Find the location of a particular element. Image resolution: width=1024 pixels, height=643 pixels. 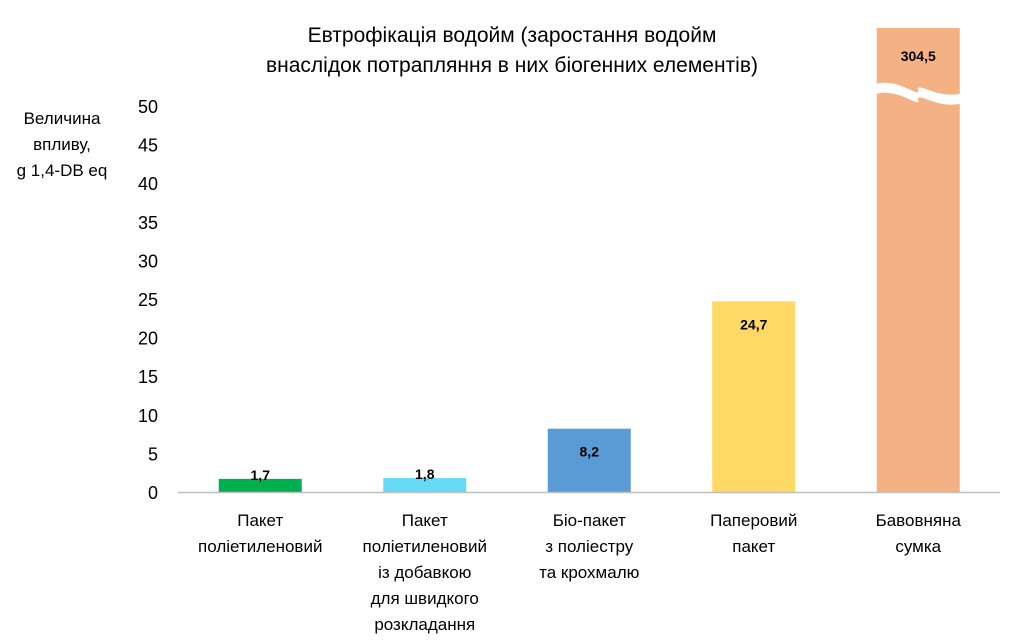

y-axis-label-line: Величина is located at coordinates (62, 118).